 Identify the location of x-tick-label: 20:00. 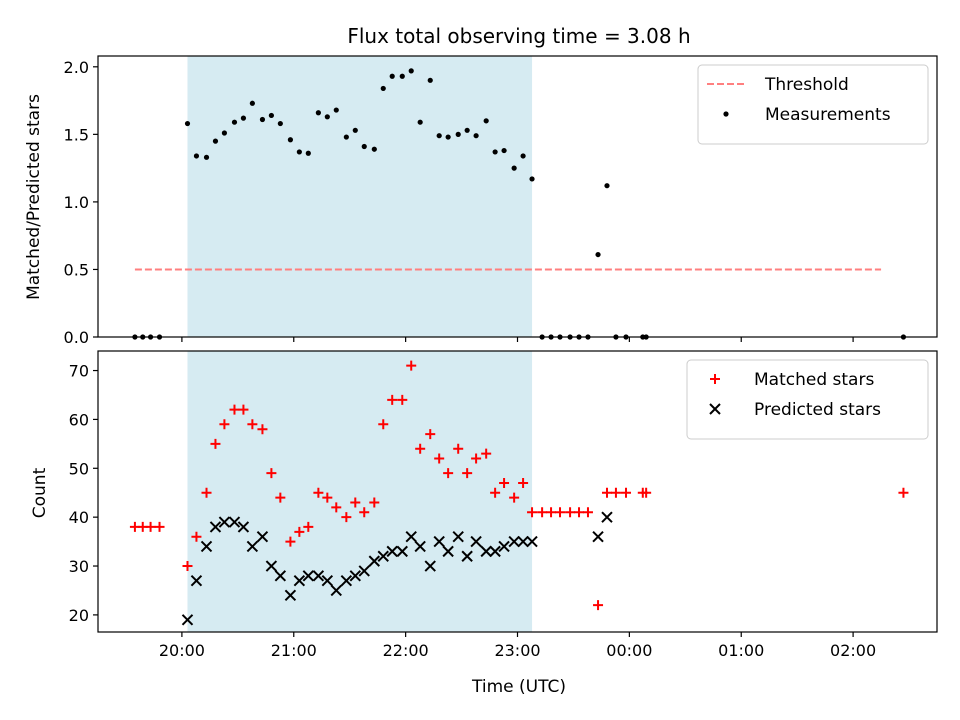
(182, 650).